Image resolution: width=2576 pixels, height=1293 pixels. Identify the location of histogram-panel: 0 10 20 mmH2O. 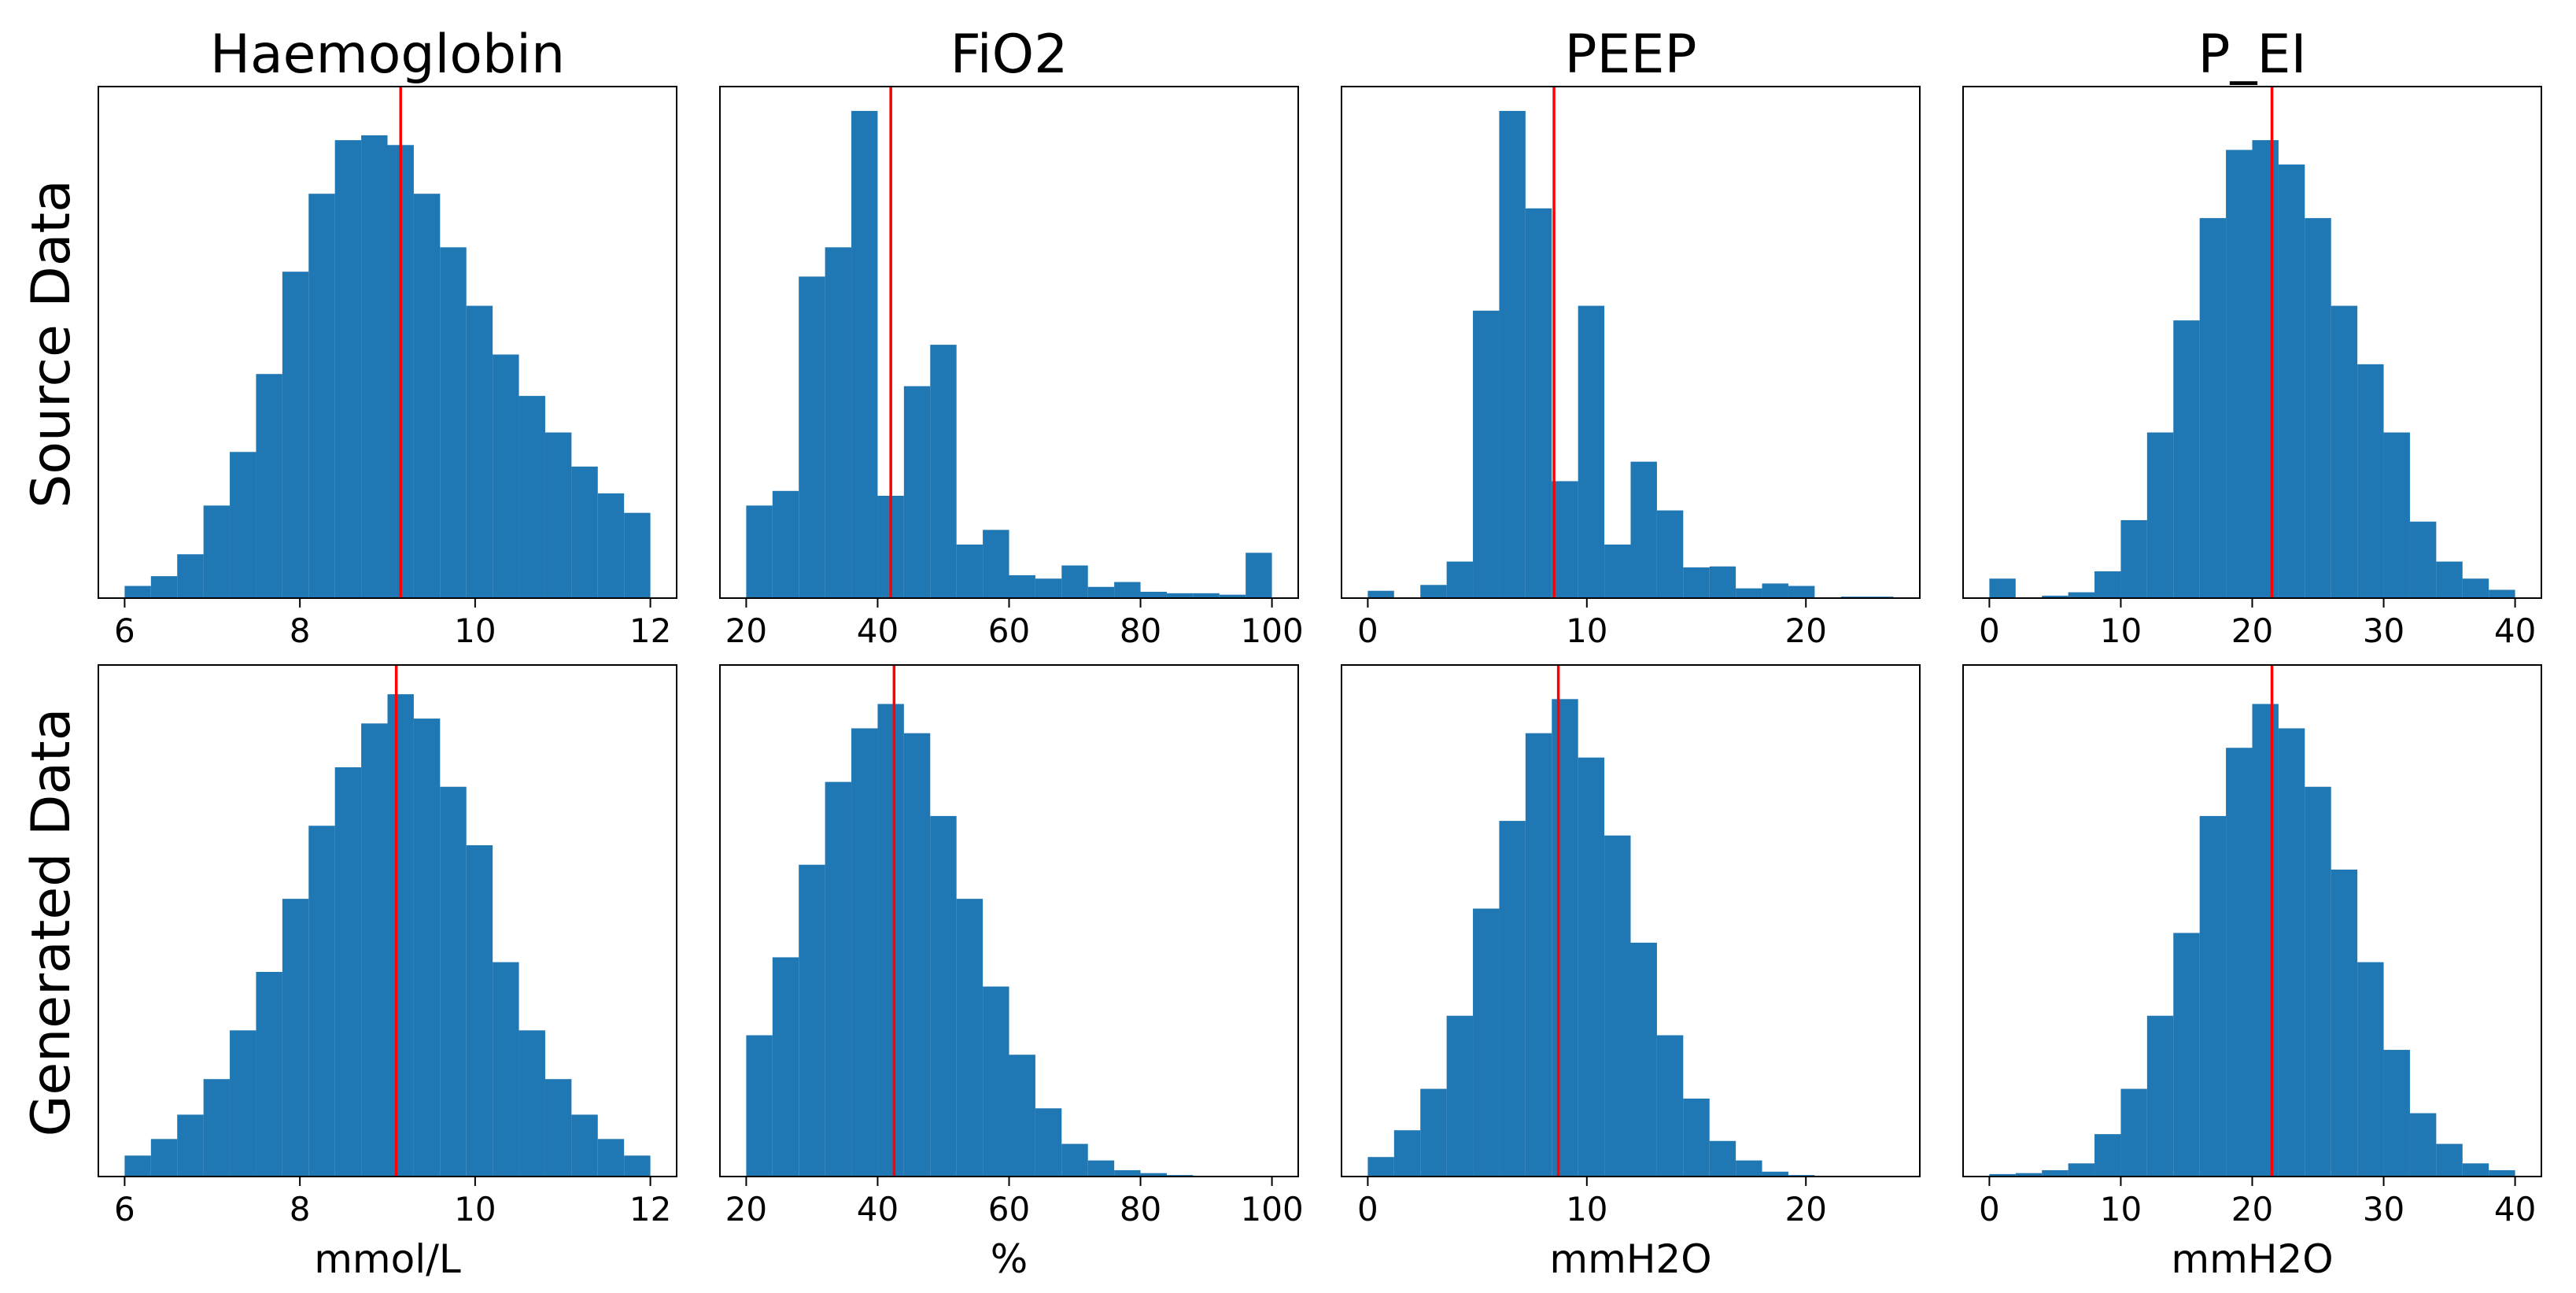
(1631, 973).